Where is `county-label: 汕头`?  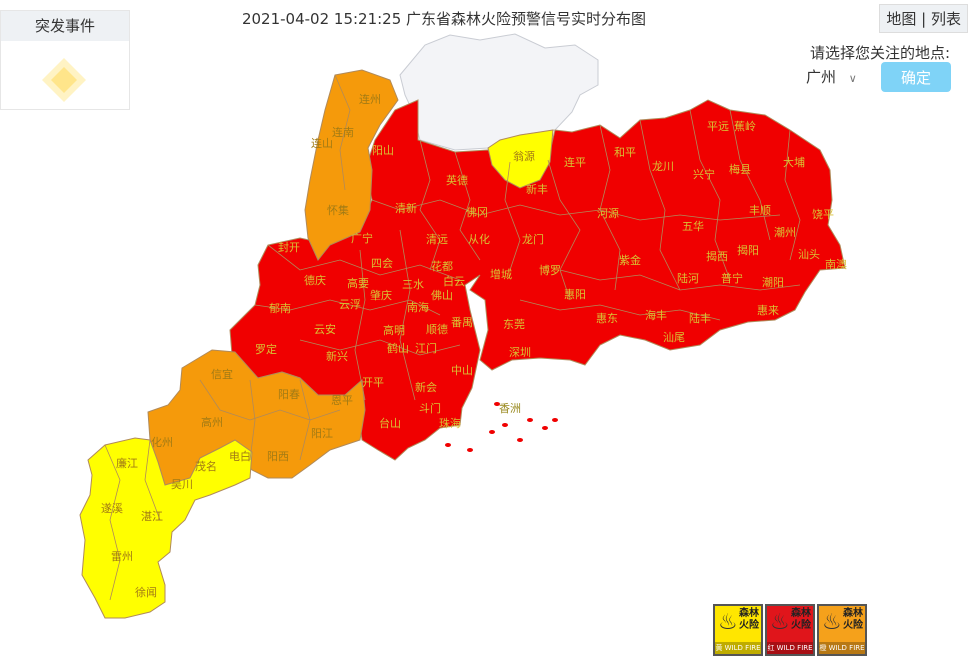 county-label: 汕头 is located at coordinates (809, 254).